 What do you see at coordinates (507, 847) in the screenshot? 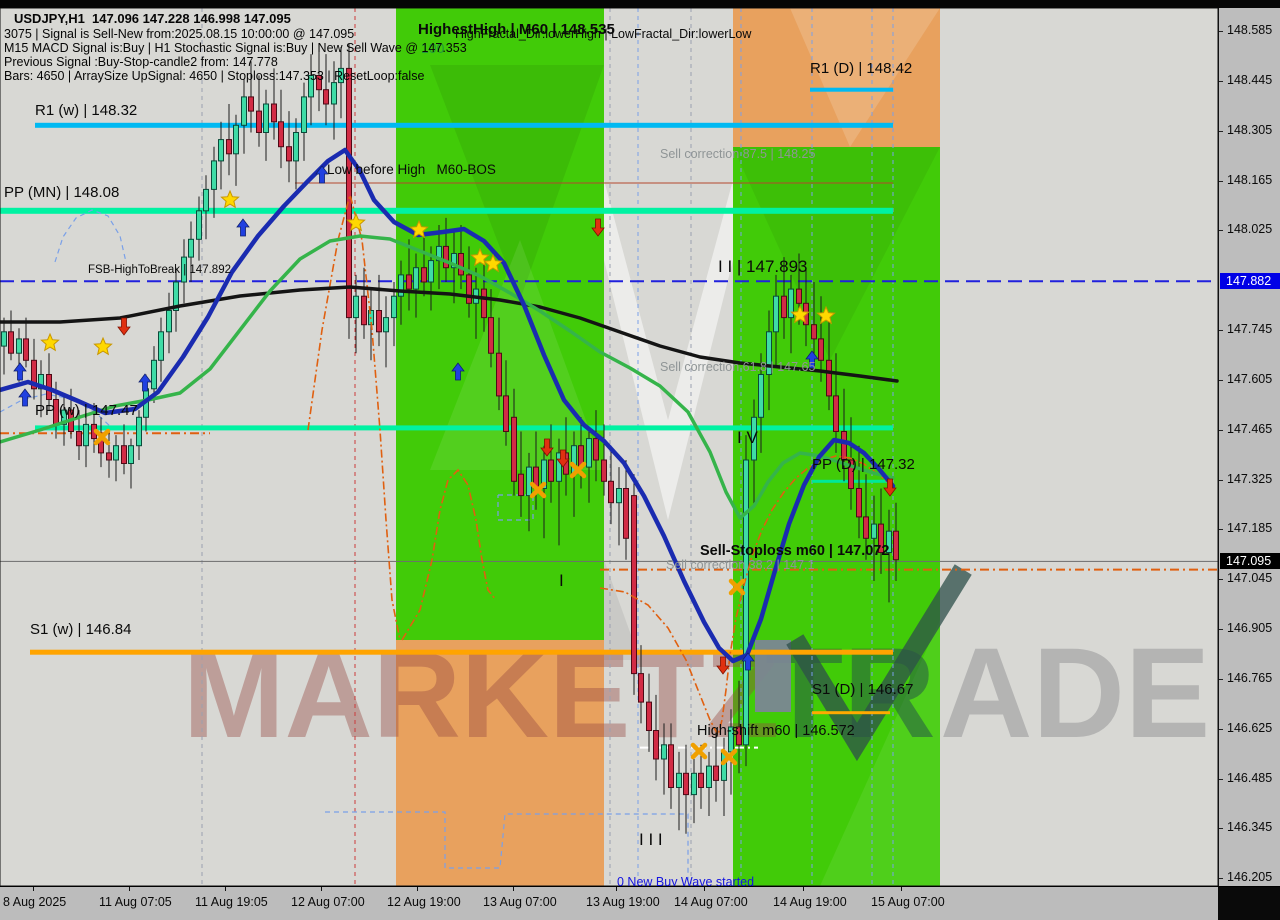
I see `wave-outline-bottom` at bounding box center [507, 847].